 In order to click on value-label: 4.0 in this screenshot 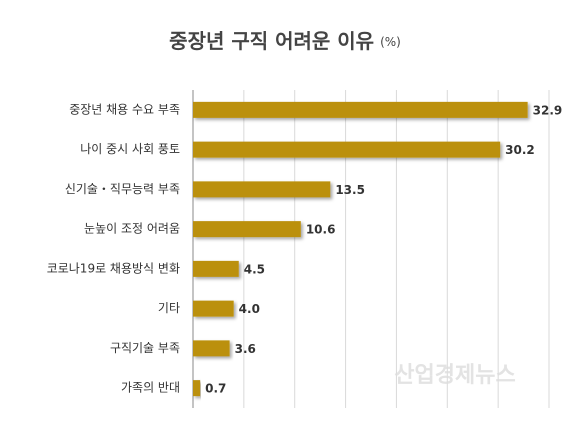, I will do `click(249, 309)`.